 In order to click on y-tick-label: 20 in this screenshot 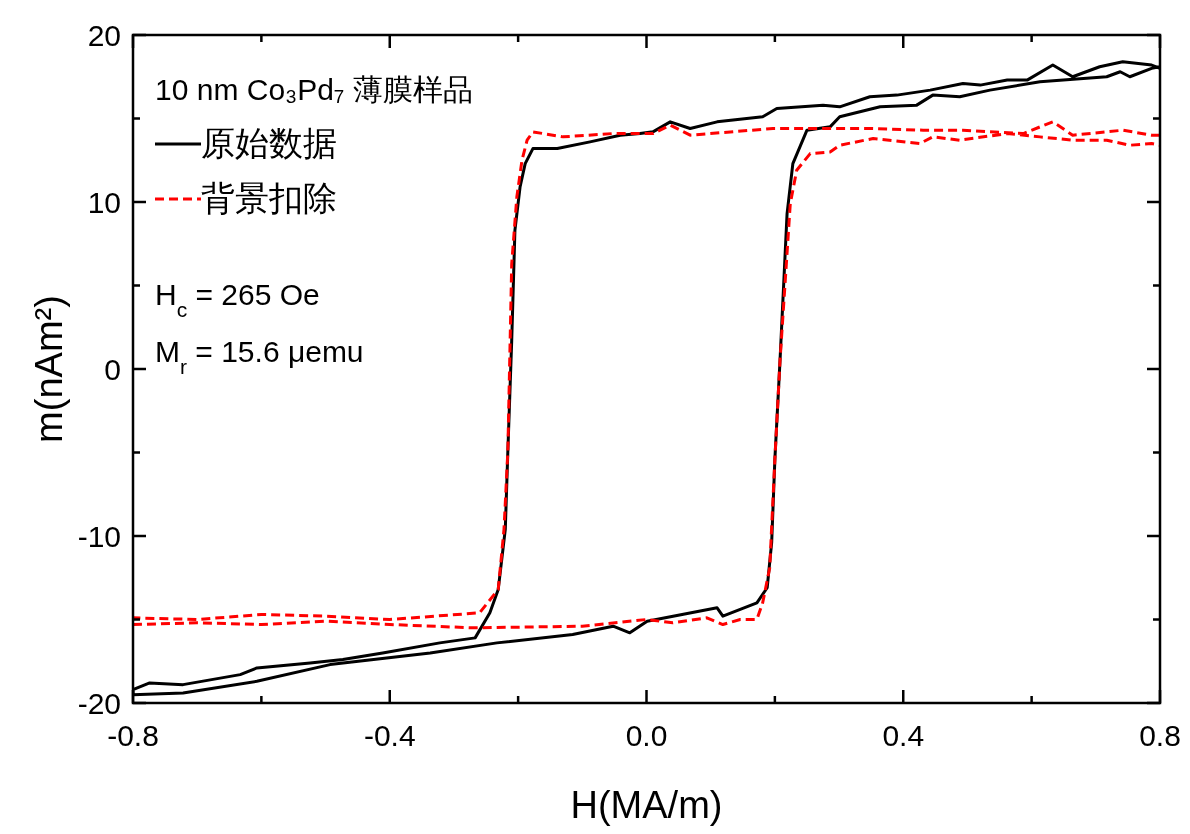, I will do `click(104, 35)`.